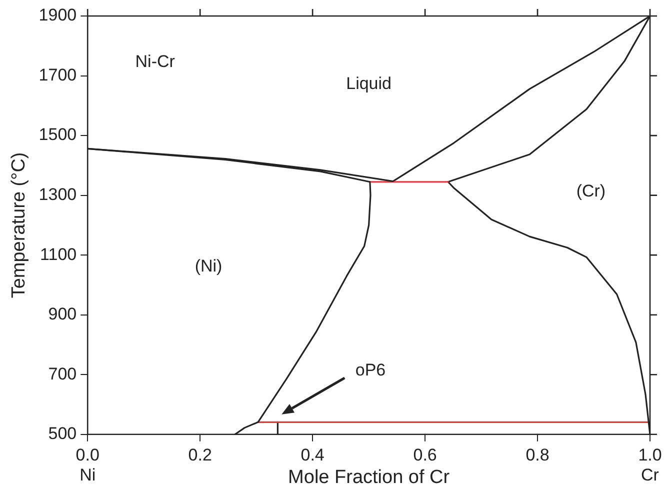 This screenshot has width=667, height=491. What do you see at coordinates (19, 225) in the screenshot?
I see `y-axis-title: Temperature (°C)` at bounding box center [19, 225].